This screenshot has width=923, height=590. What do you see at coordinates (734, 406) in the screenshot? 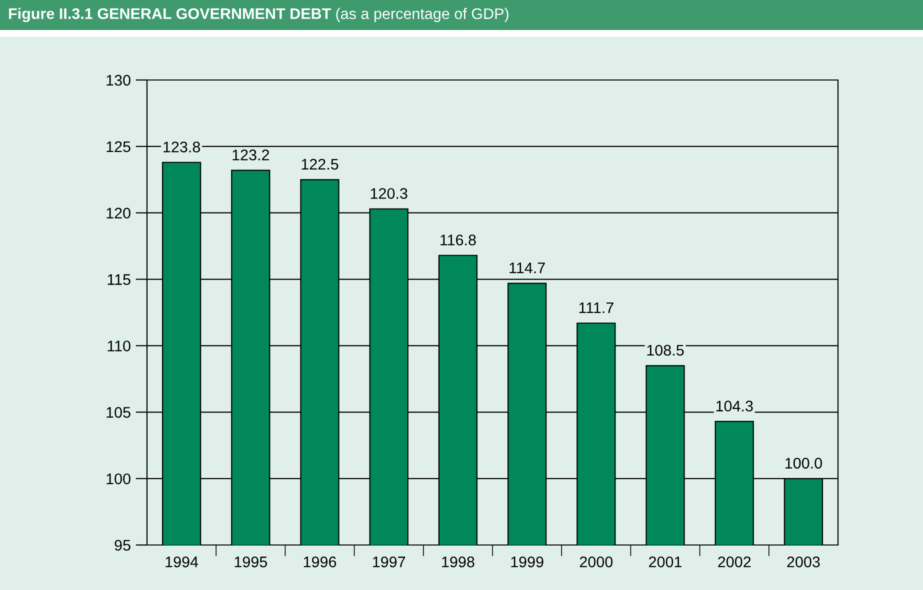
I see `data-label: 104.3` at bounding box center [734, 406].